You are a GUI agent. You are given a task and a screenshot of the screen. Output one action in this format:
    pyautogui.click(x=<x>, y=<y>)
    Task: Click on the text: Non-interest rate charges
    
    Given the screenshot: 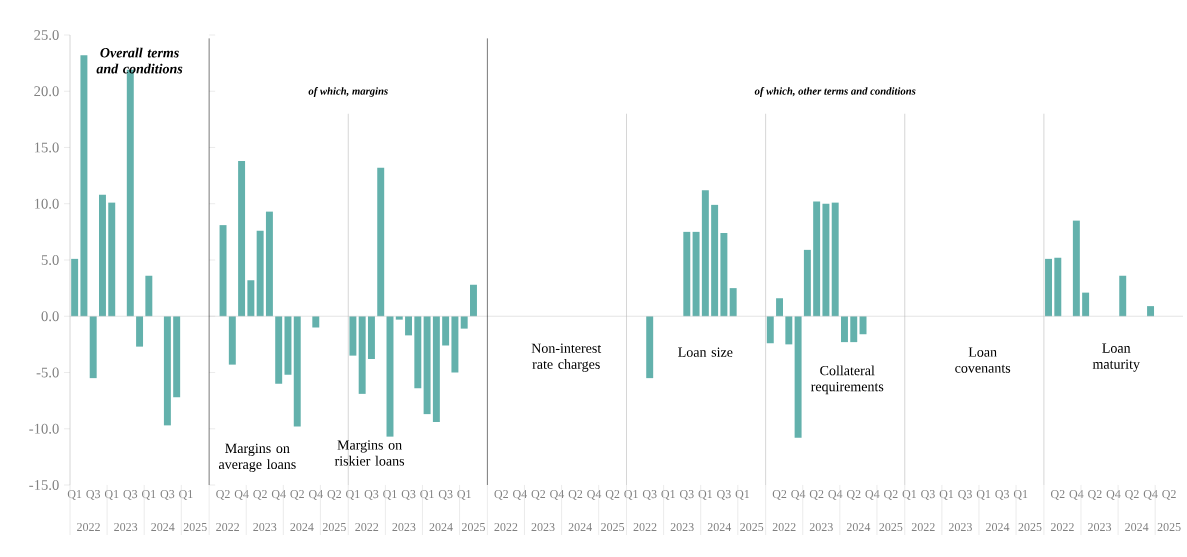 What is the action you would take?
    pyautogui.click(x=566, y=357)
    